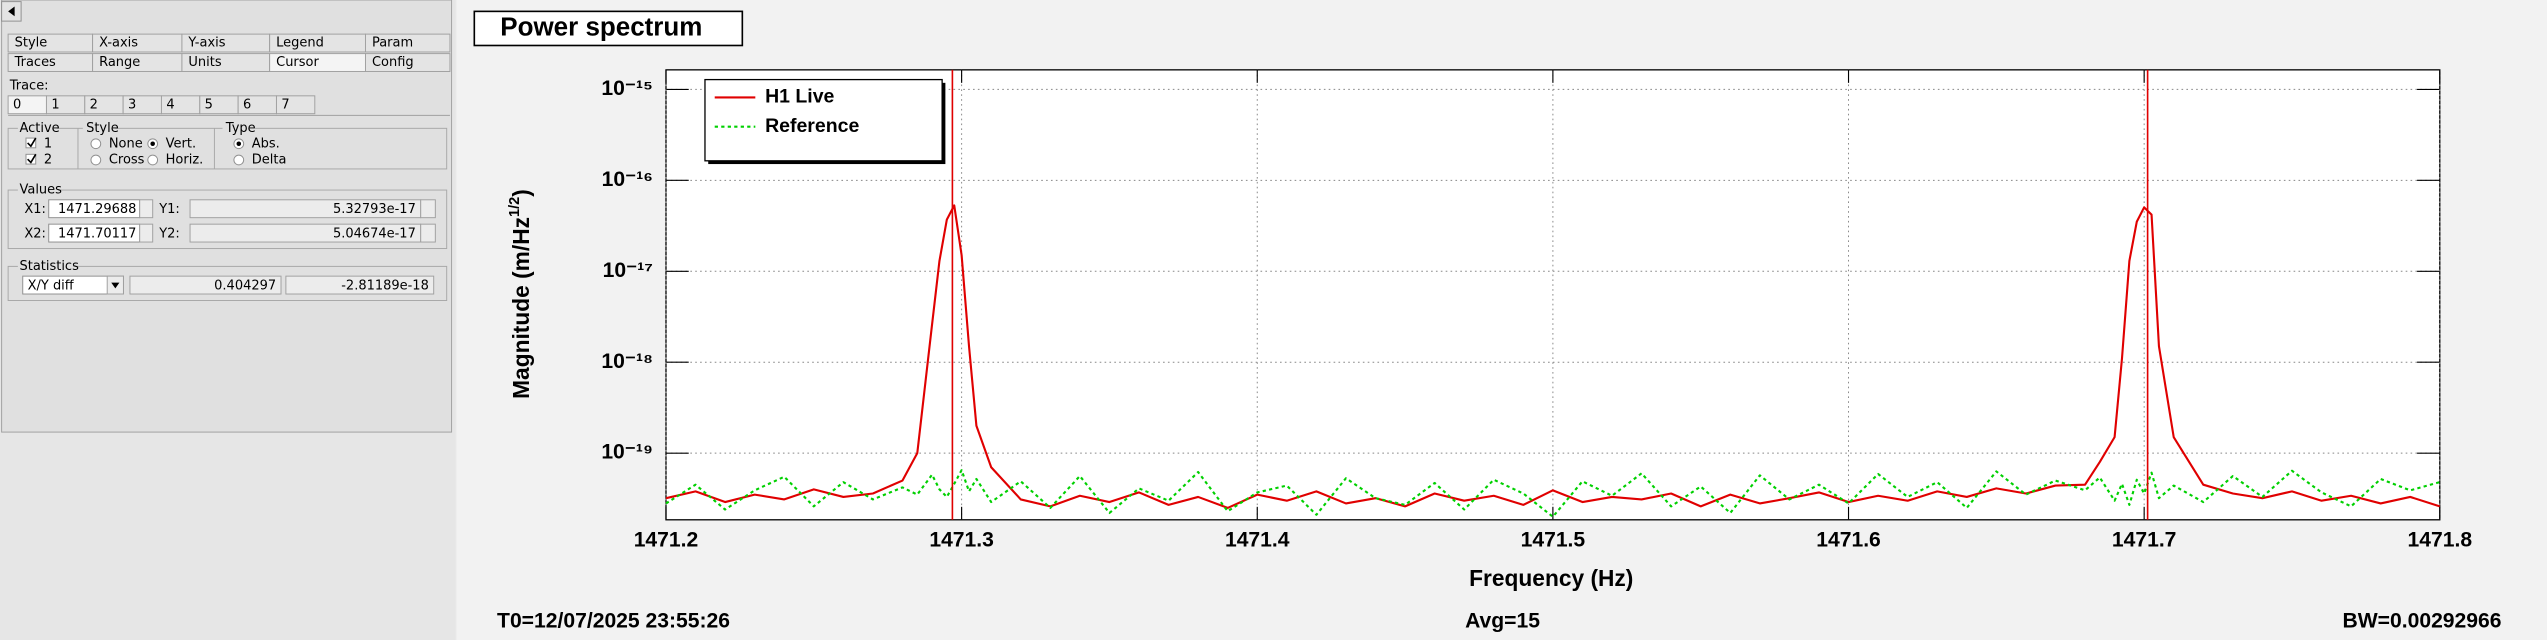  What do you see at coordinates (11, 11) in the screenshot?
I see `arrow-icon` at bounding box center [11, 11].